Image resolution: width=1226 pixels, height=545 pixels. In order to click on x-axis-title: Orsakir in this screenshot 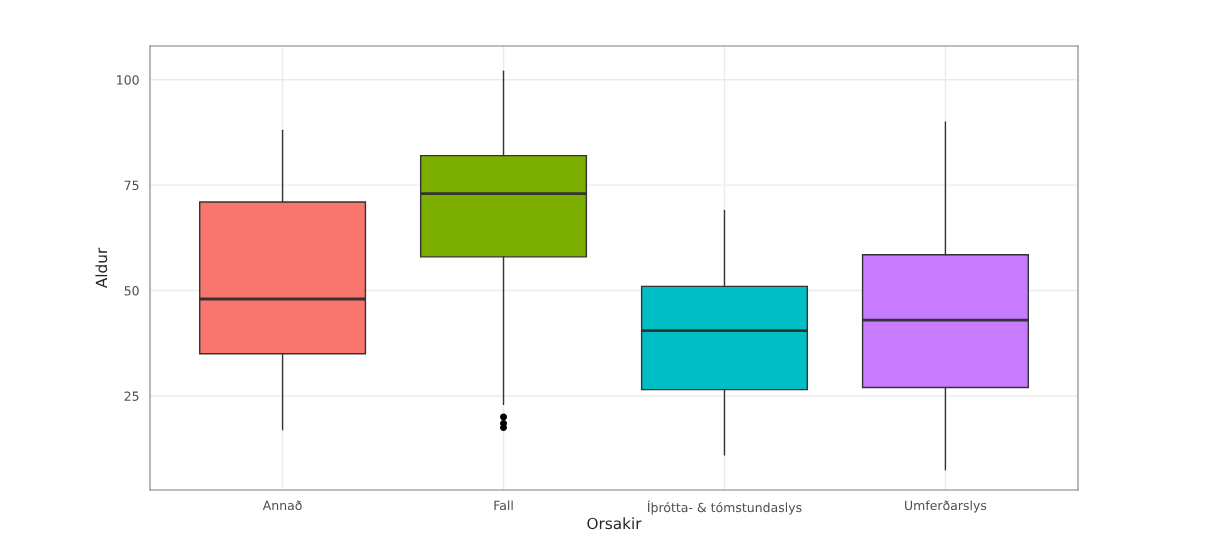, I will do `click(614, 523)`.